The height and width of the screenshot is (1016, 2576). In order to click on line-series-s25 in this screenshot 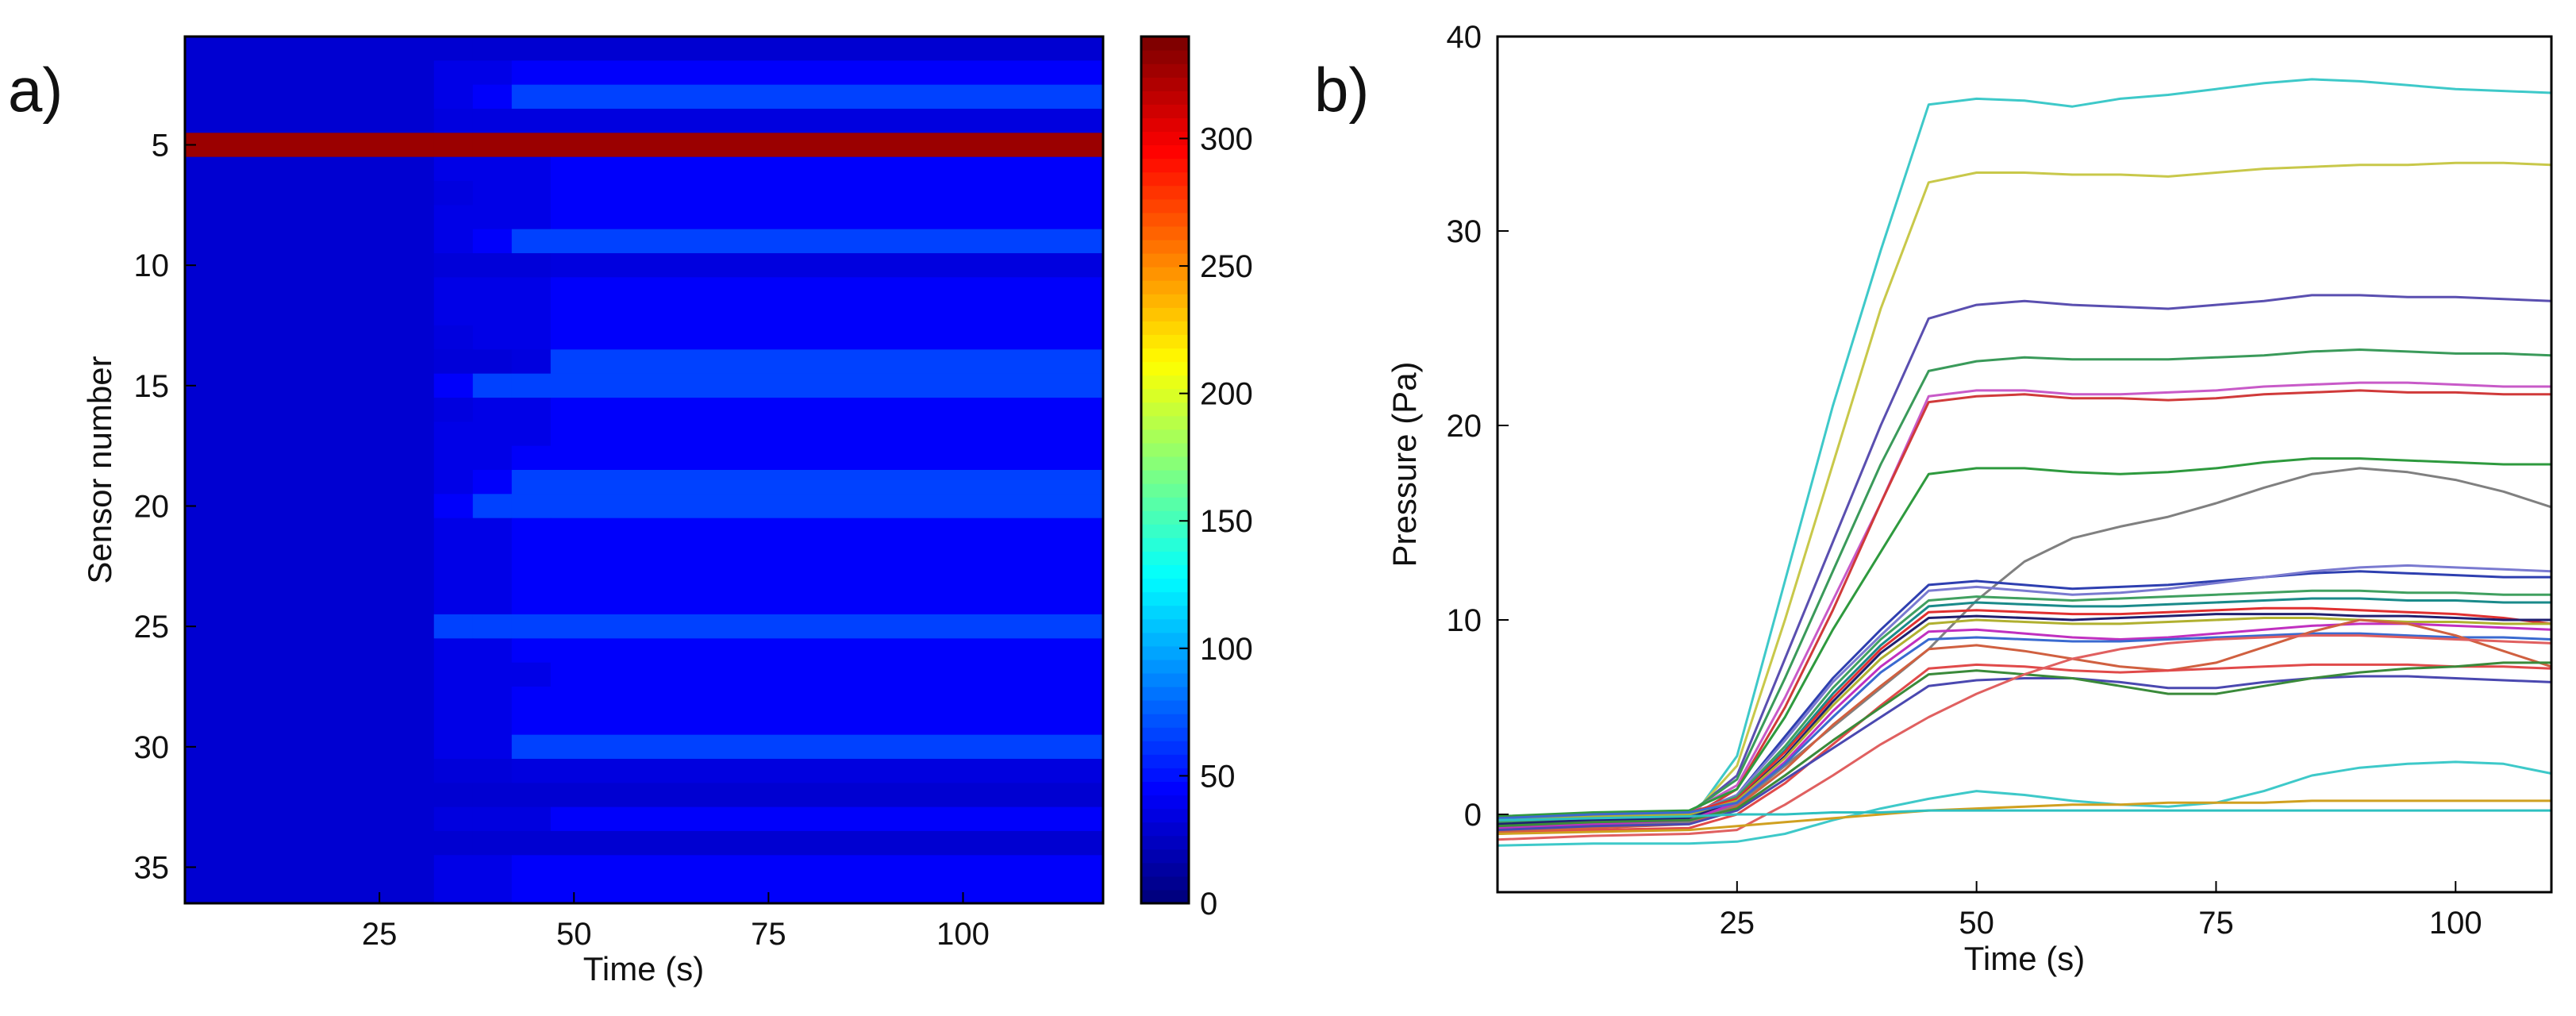, I will do `click(2024, 815)`.